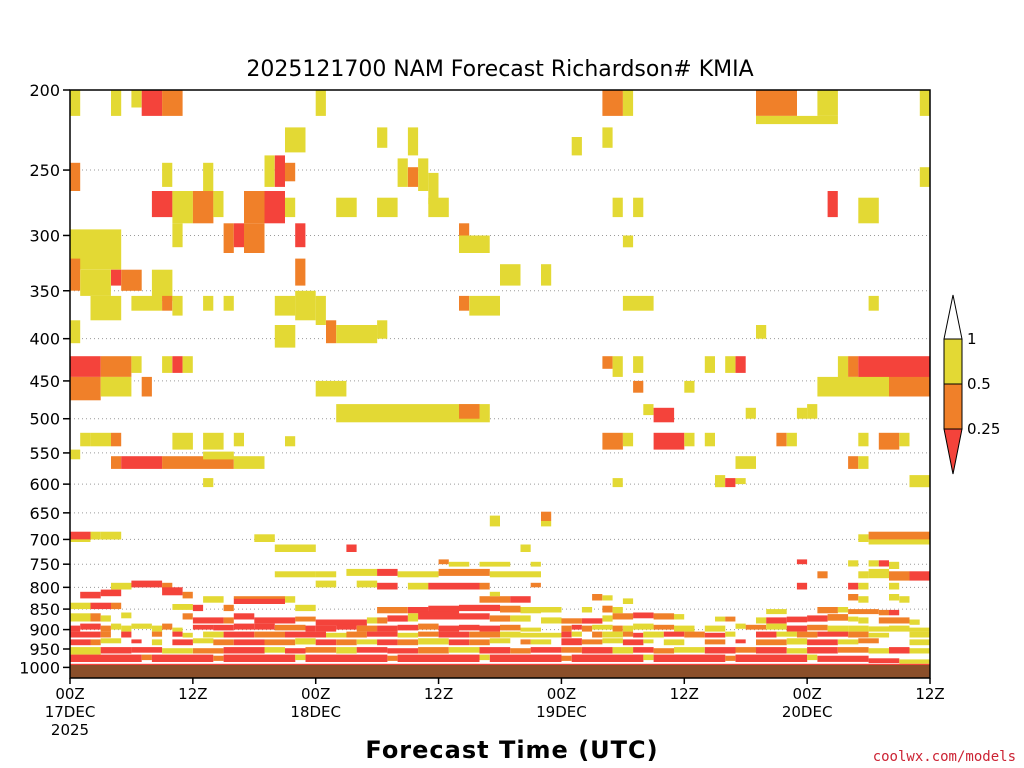 The height and width of the screenshot is (768, 1024). I want to click on x-tick-label: 12Z, so click(192, 694).